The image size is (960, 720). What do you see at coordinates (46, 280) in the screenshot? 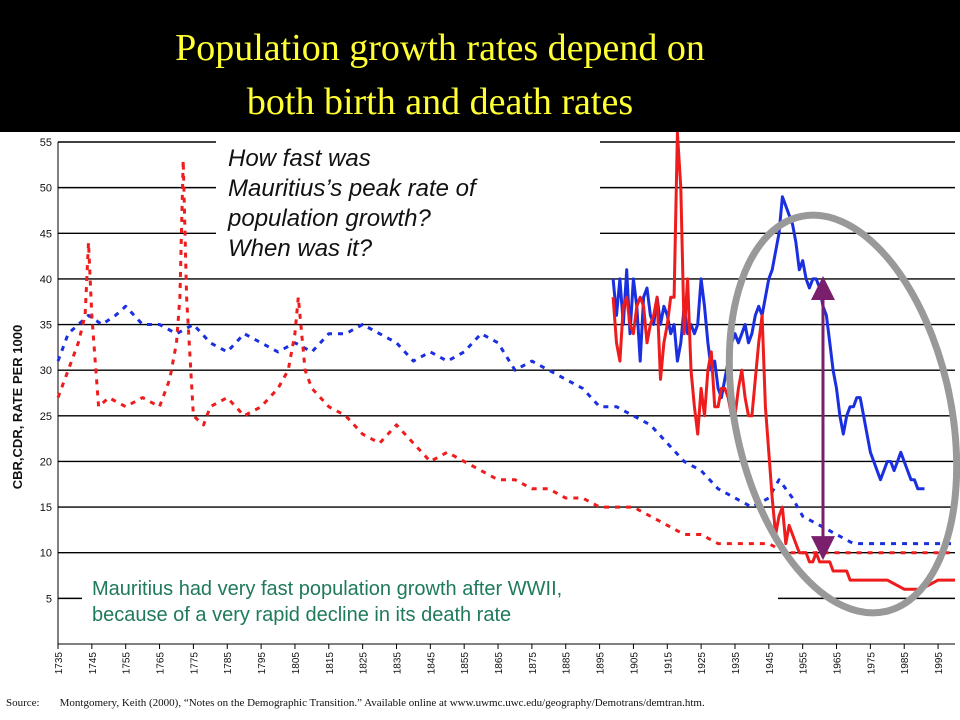
I see `y-tick-label: 40` at bounding box center [46, 280].